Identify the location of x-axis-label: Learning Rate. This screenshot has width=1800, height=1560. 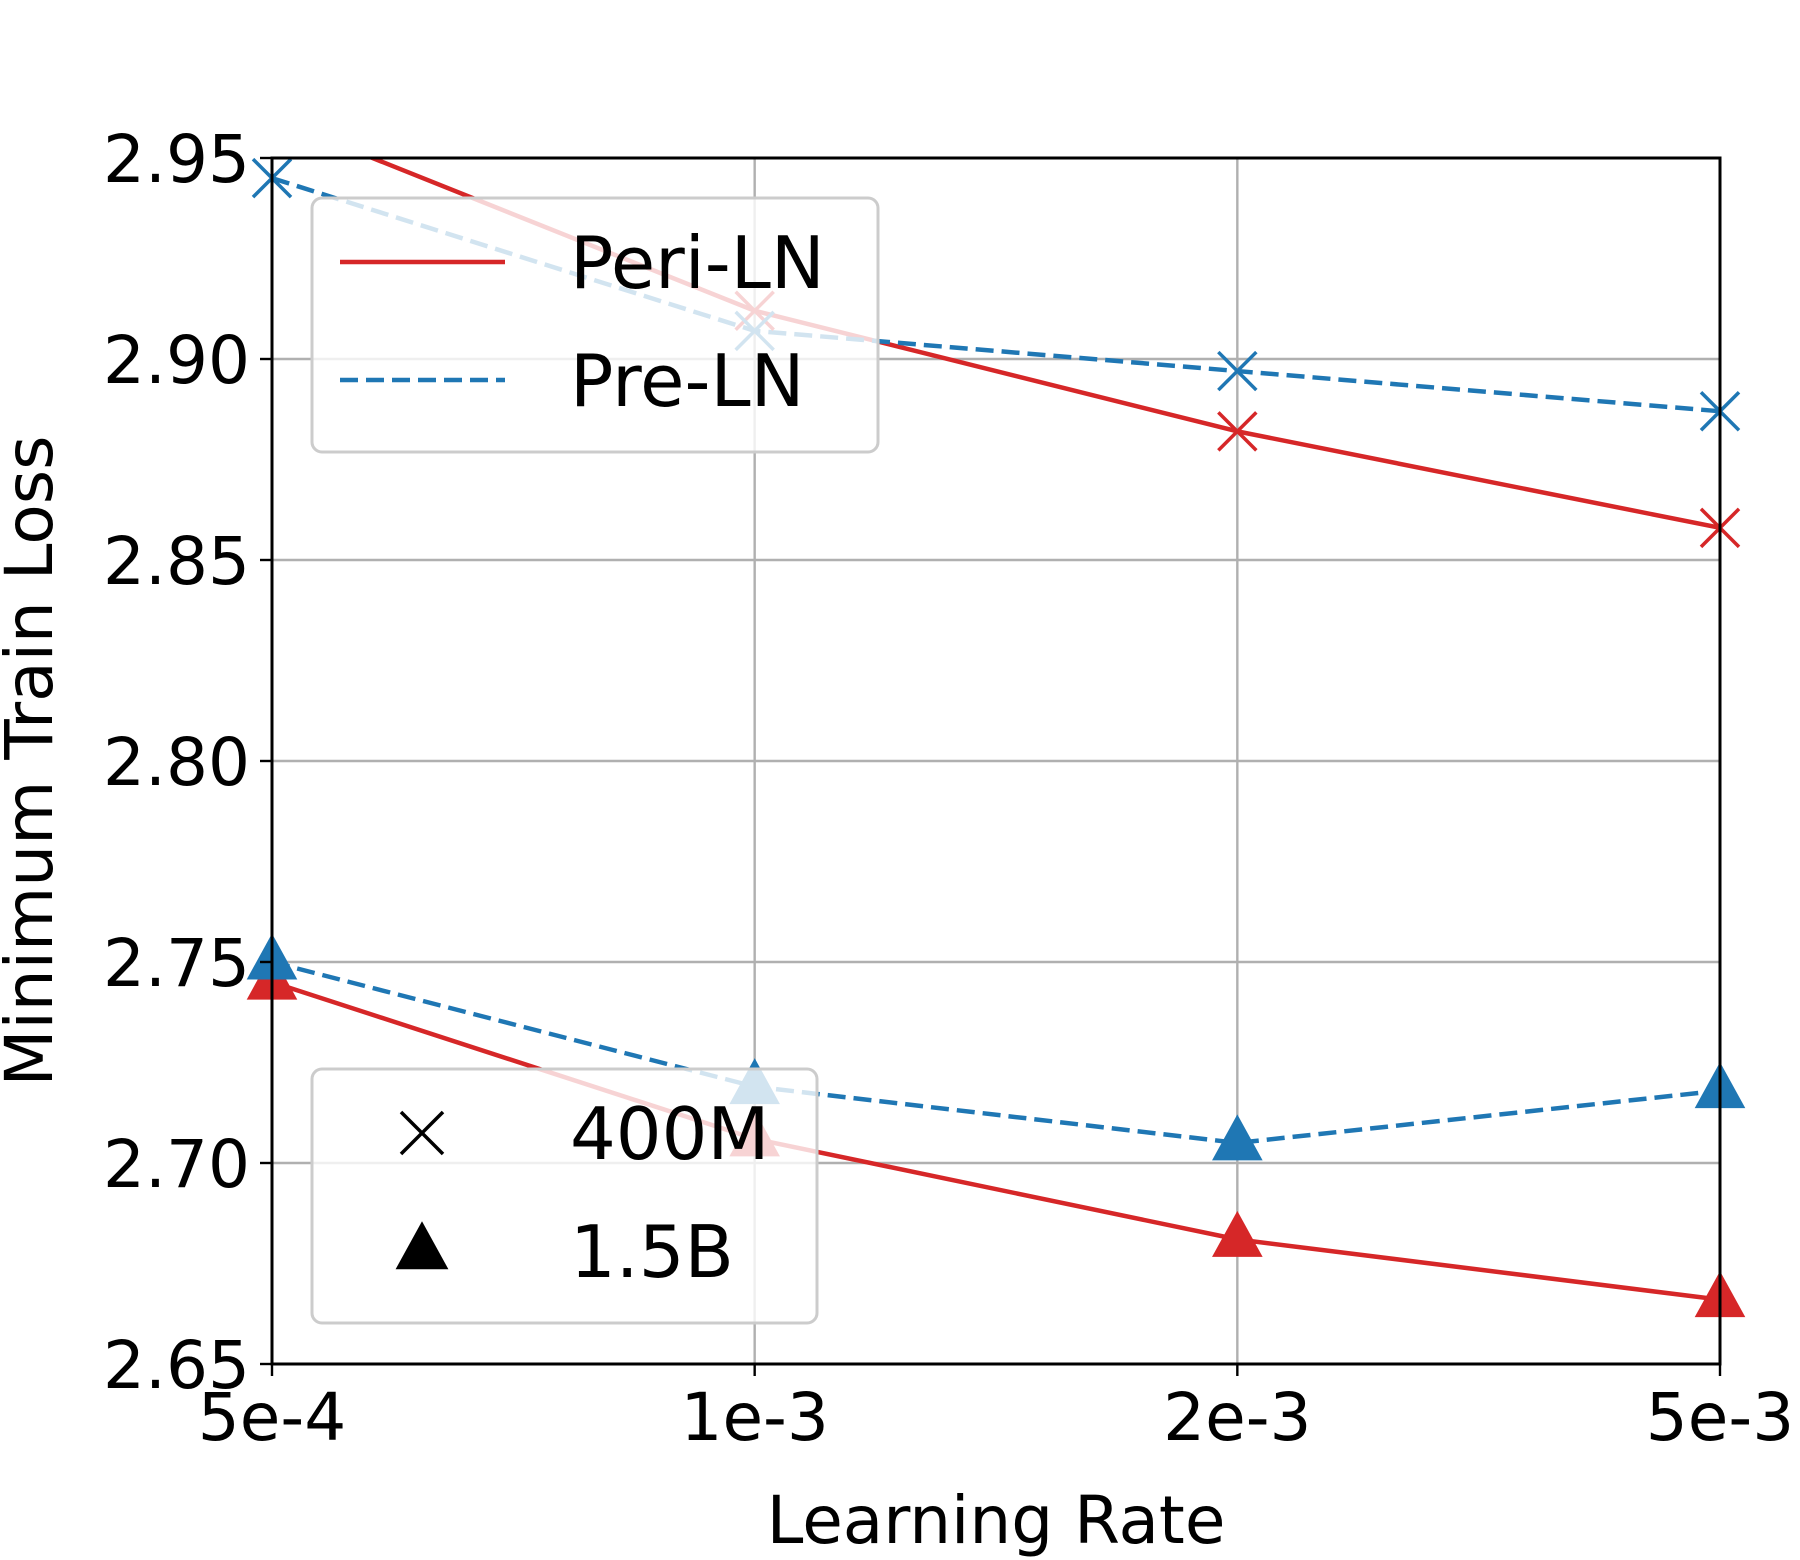
(996, 1520).